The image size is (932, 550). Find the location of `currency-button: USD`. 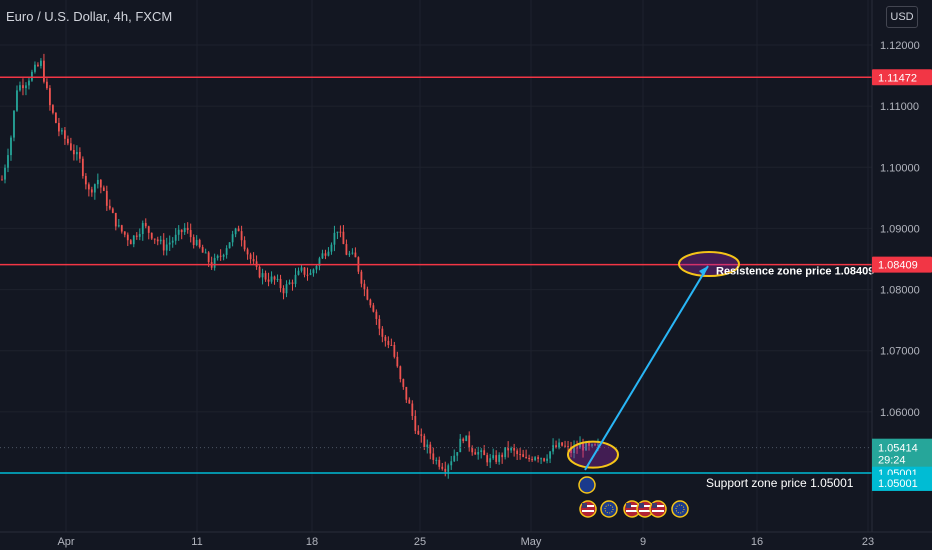

currency-button: USD is located at coordinates (902, 17).